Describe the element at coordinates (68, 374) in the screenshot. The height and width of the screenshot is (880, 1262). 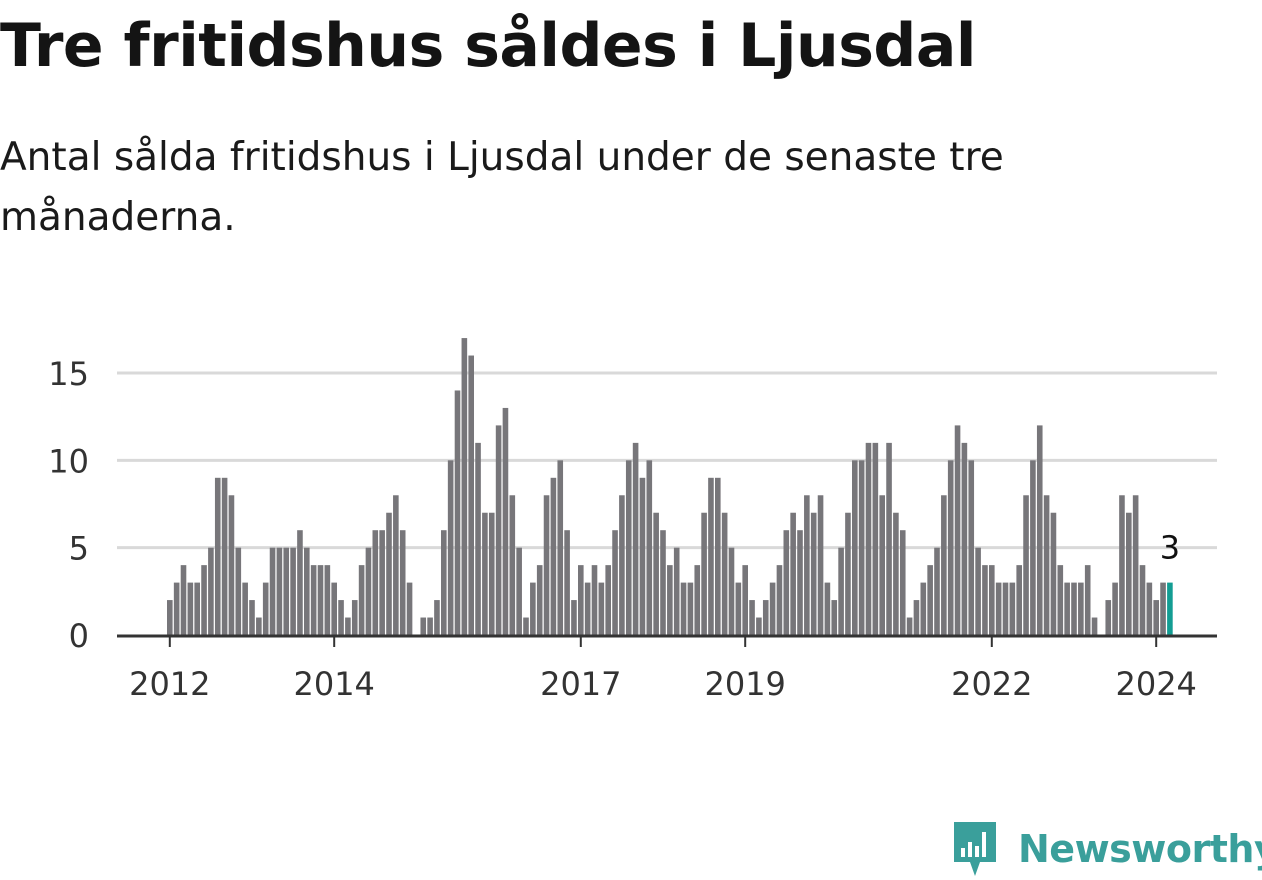
I see `y-tick-label: 15` at that location.